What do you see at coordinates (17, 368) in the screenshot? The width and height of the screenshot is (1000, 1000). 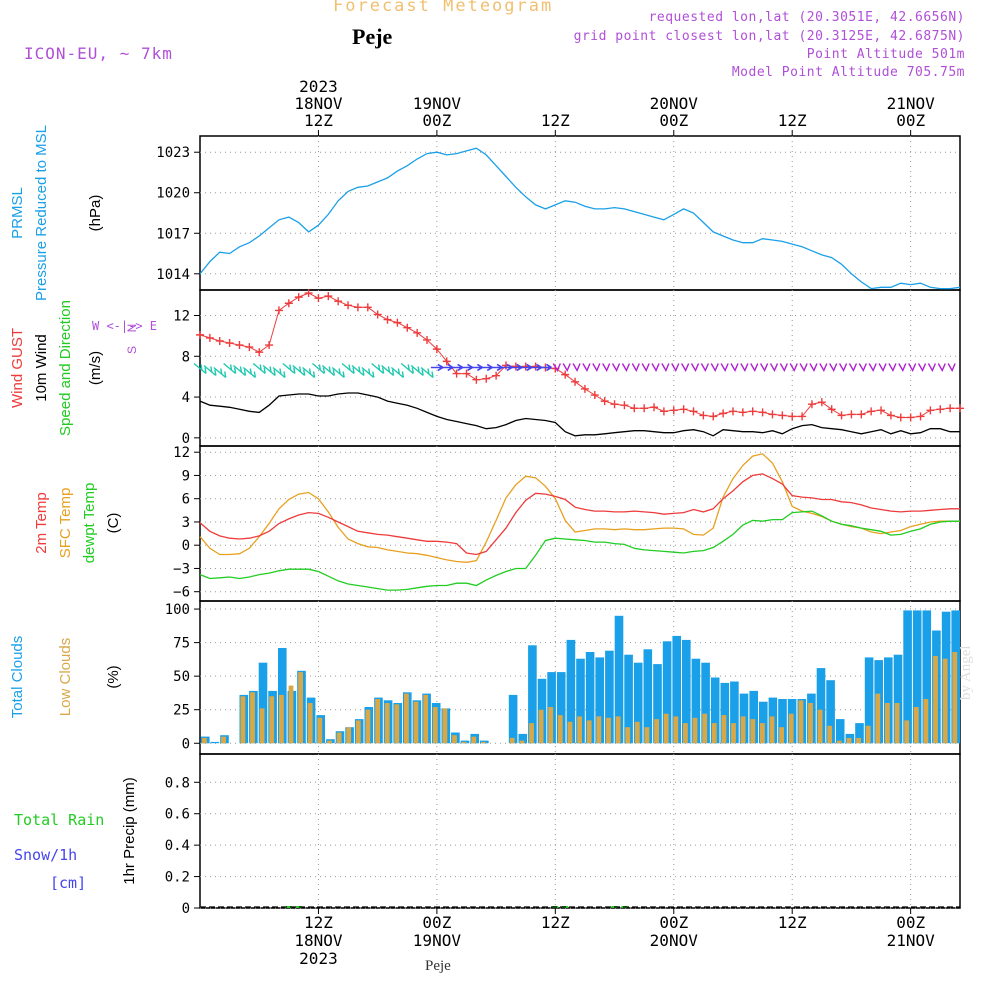 I see `wind-label-gust: Wind GUST` at bounding box center [17, 368].